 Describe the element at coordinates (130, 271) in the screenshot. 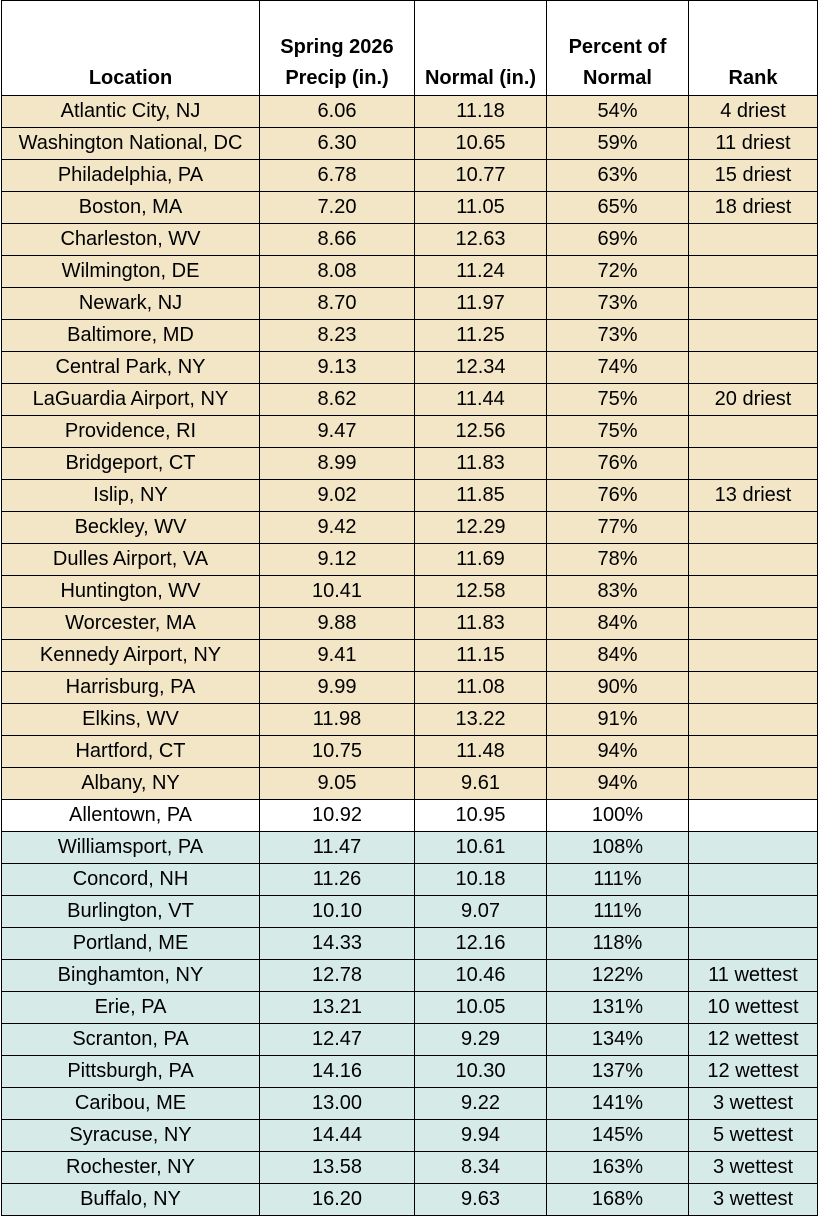

I see `location-cell: Wilmington, DE` at that location.